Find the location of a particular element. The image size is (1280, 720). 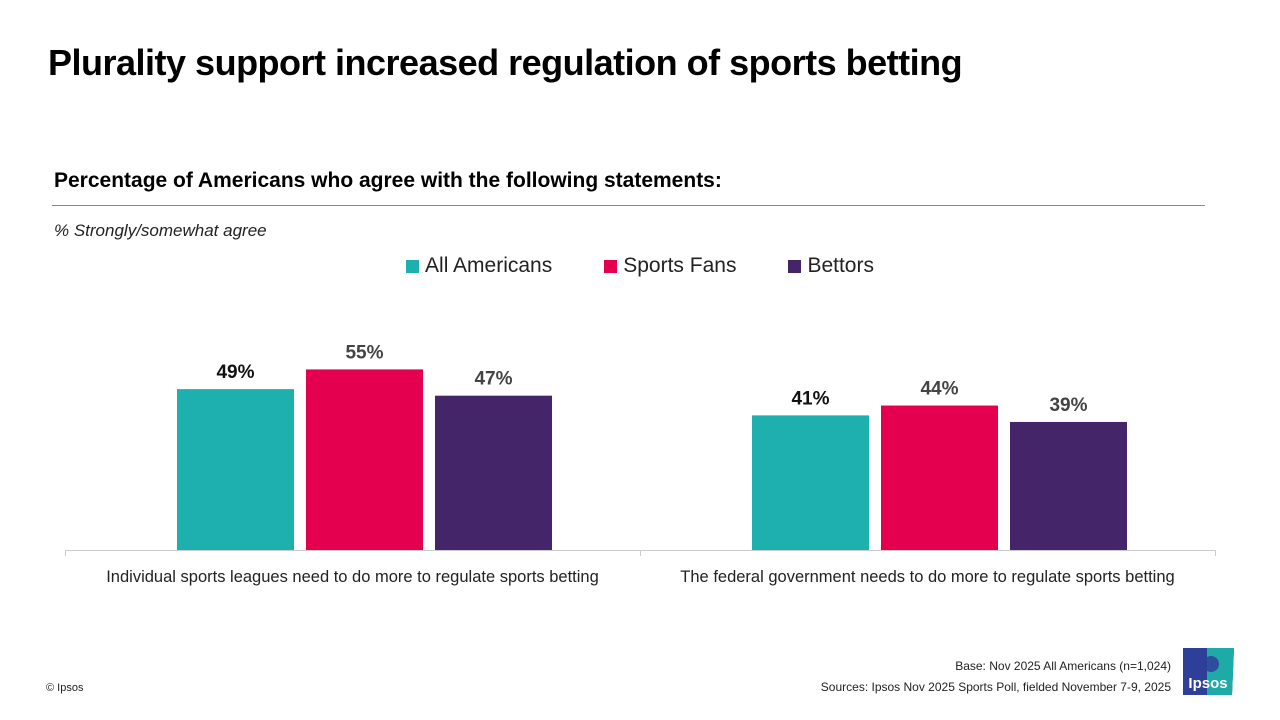

copyright: © Ipsos is located at coordinates (65, 688).